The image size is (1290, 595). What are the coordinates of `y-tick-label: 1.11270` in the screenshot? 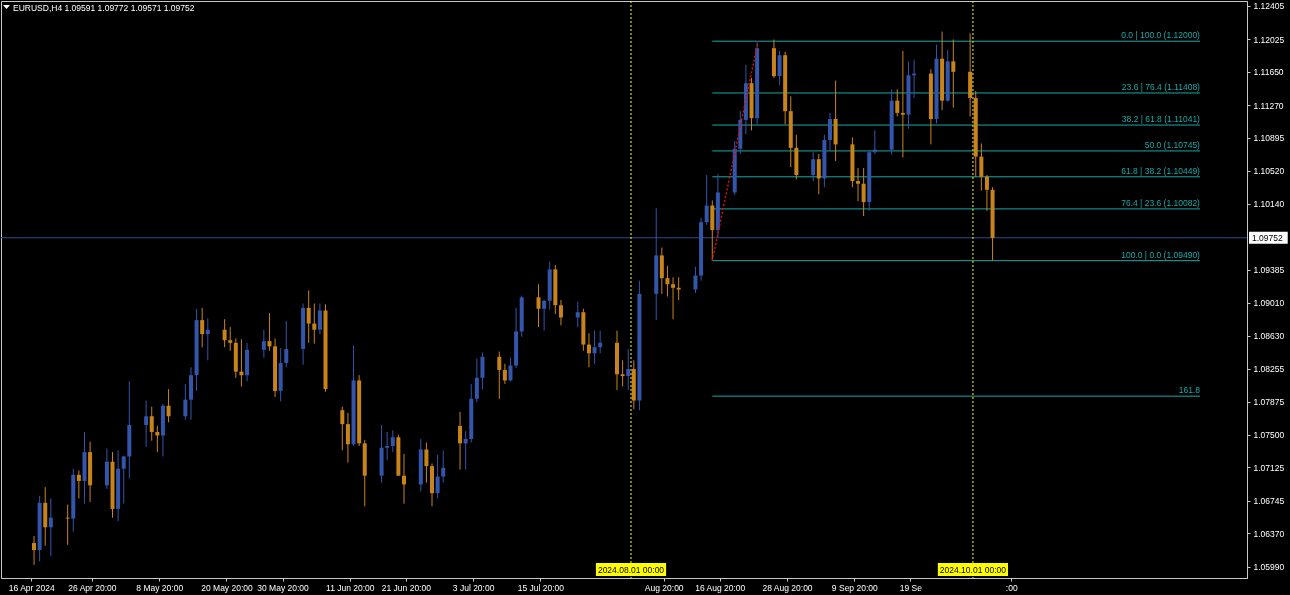 It's located at (1268, 105).